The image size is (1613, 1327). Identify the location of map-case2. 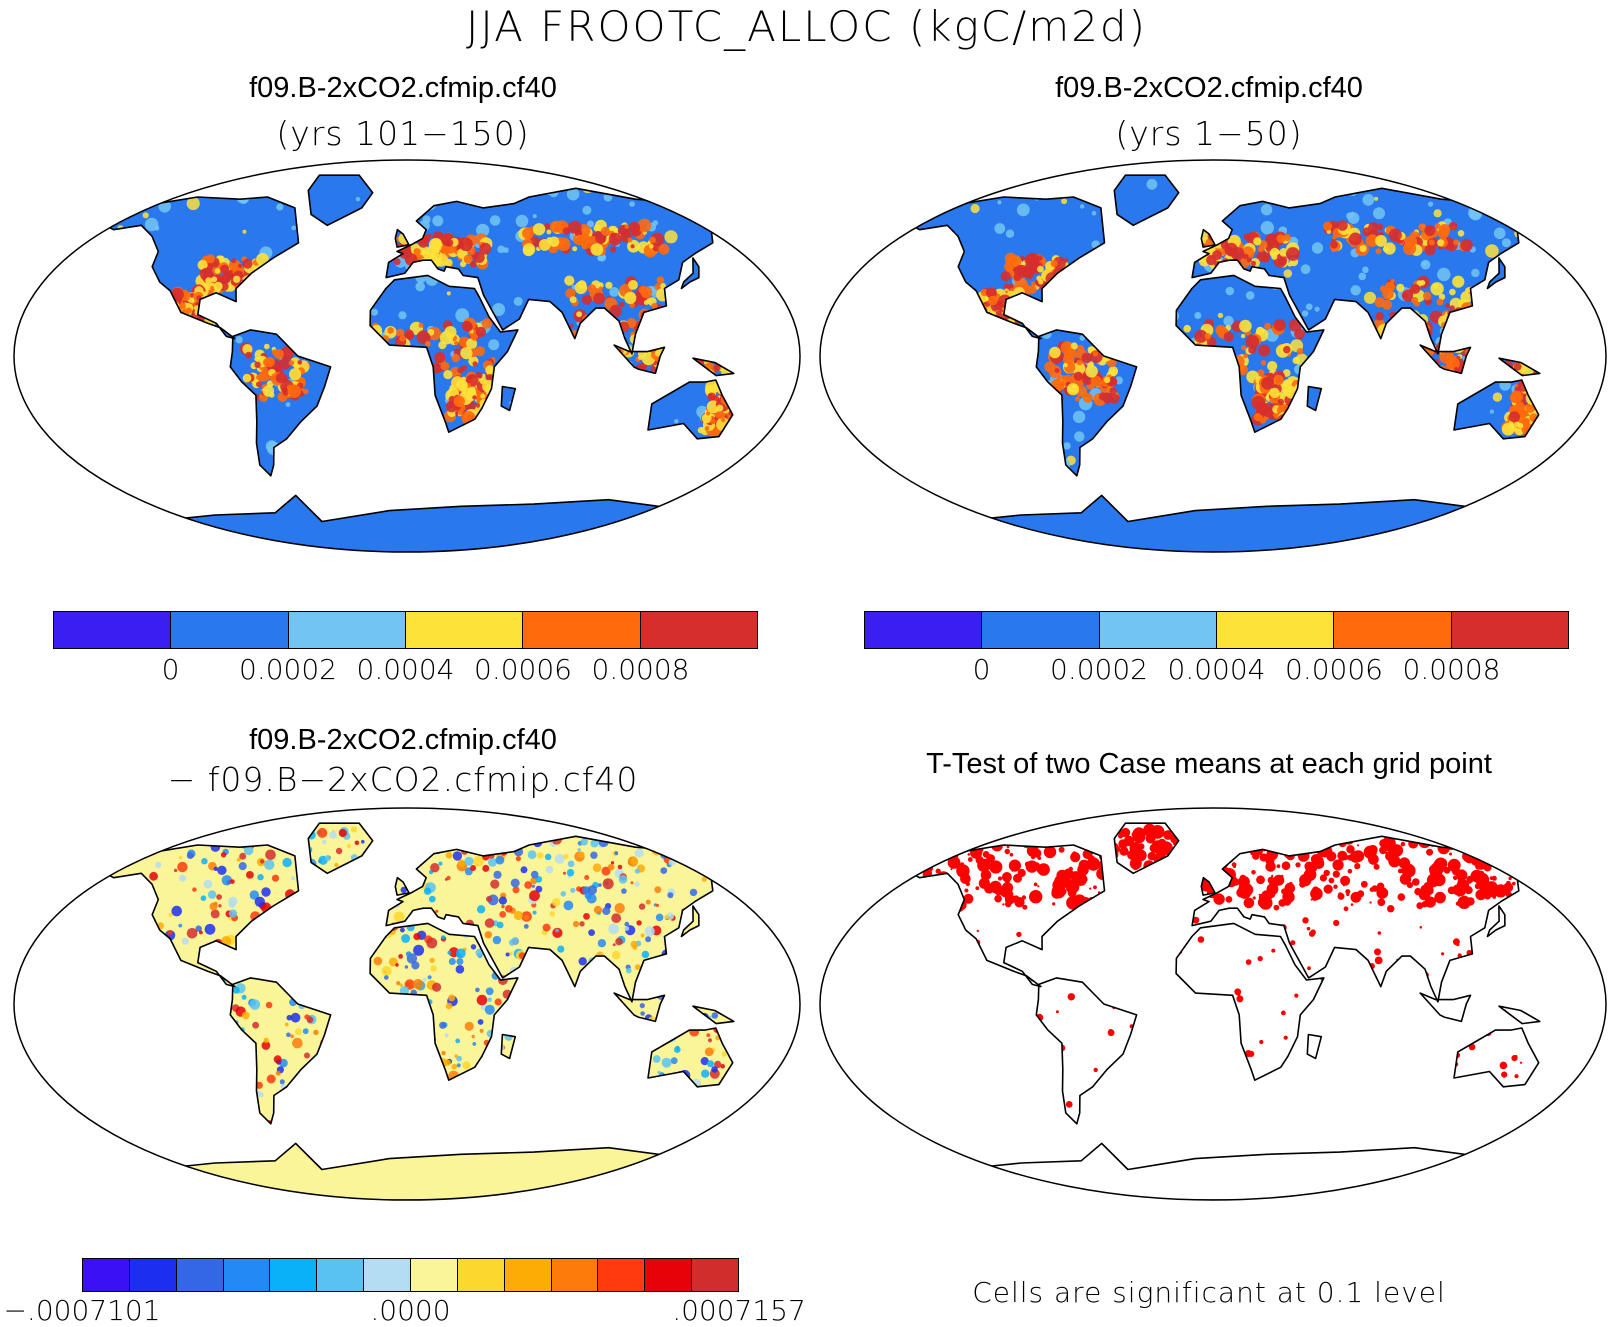
(1213, 356).